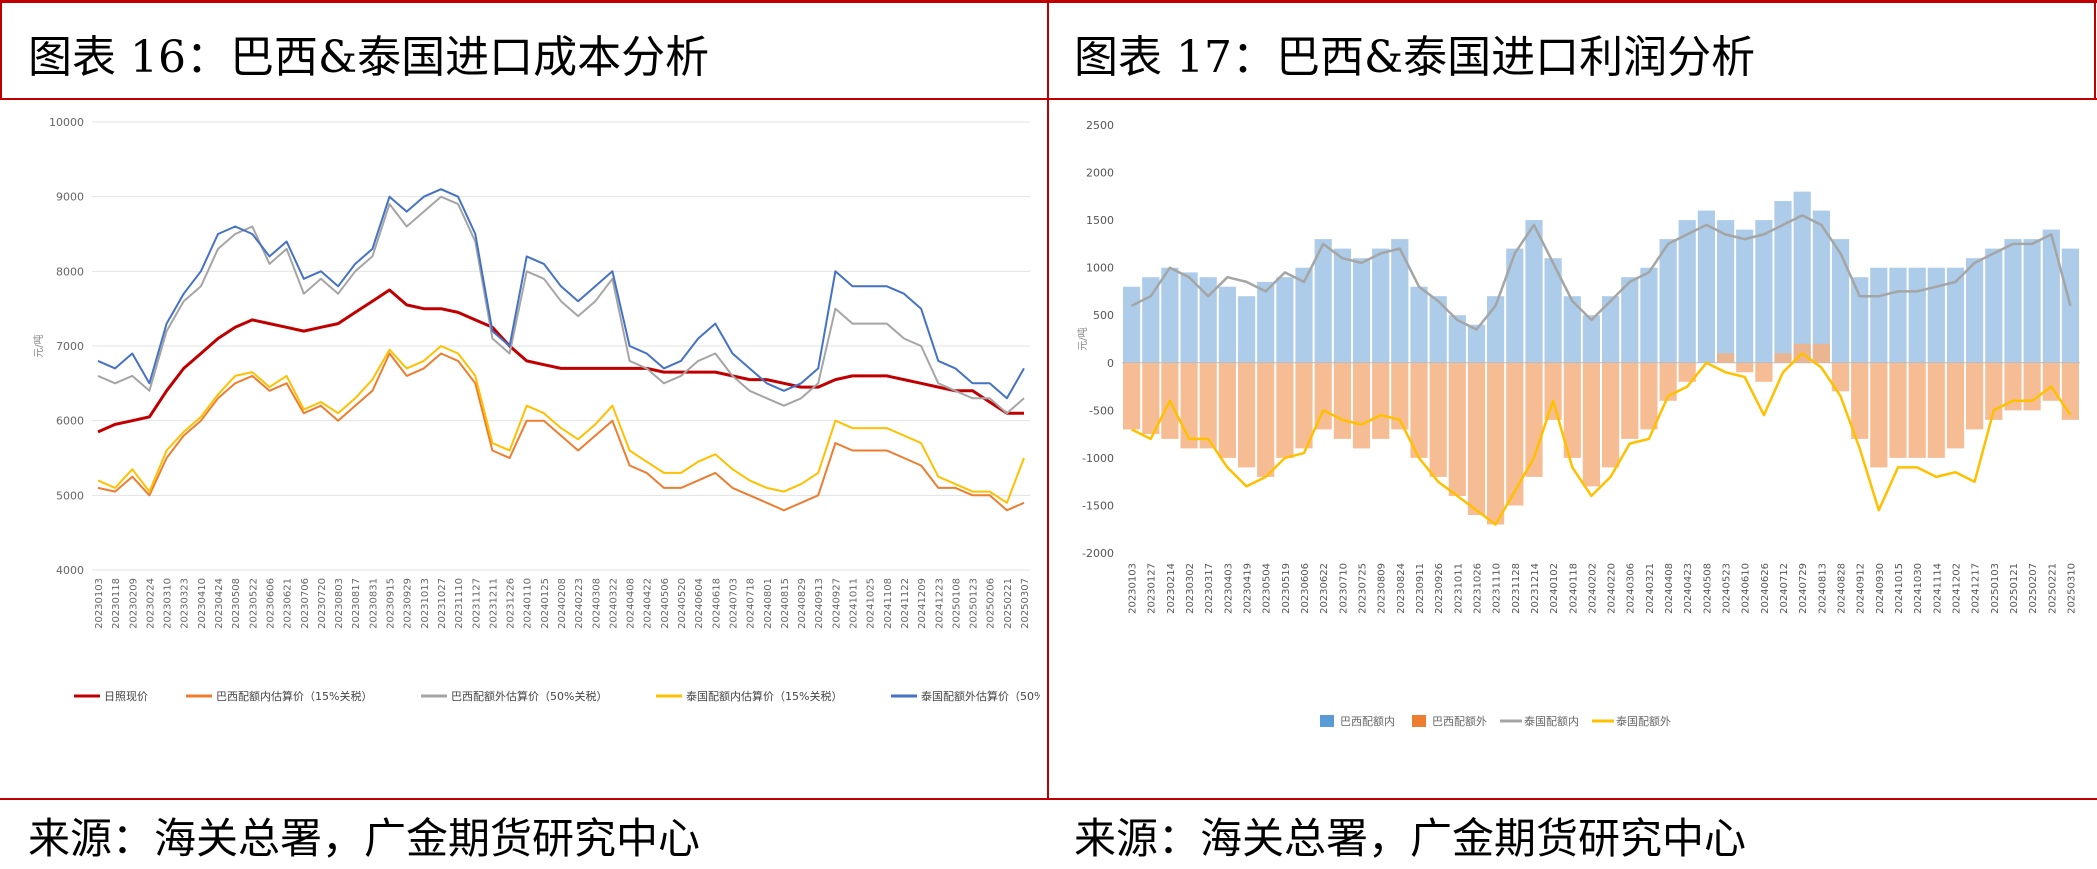 This screenshot has height=869, width=2097. Describe the element at coordinates (1784, 588) in the screenshot. I see `x-tick-label: 20240712` at that location.